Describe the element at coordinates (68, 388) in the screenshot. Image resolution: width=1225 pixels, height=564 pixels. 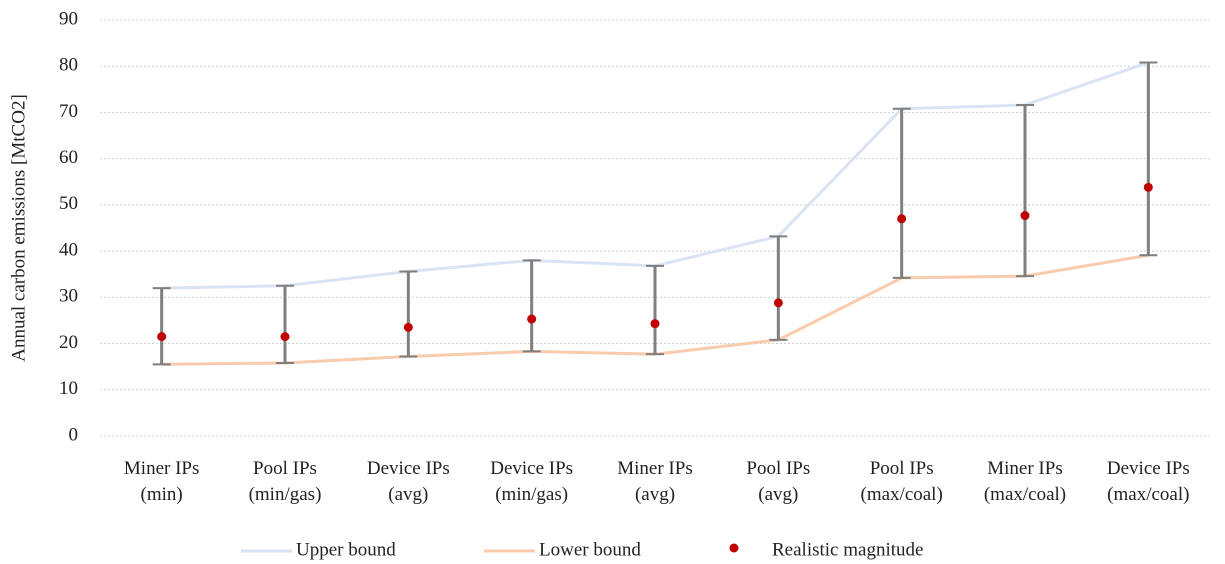
I see `y-tick-label: 10` at that location.